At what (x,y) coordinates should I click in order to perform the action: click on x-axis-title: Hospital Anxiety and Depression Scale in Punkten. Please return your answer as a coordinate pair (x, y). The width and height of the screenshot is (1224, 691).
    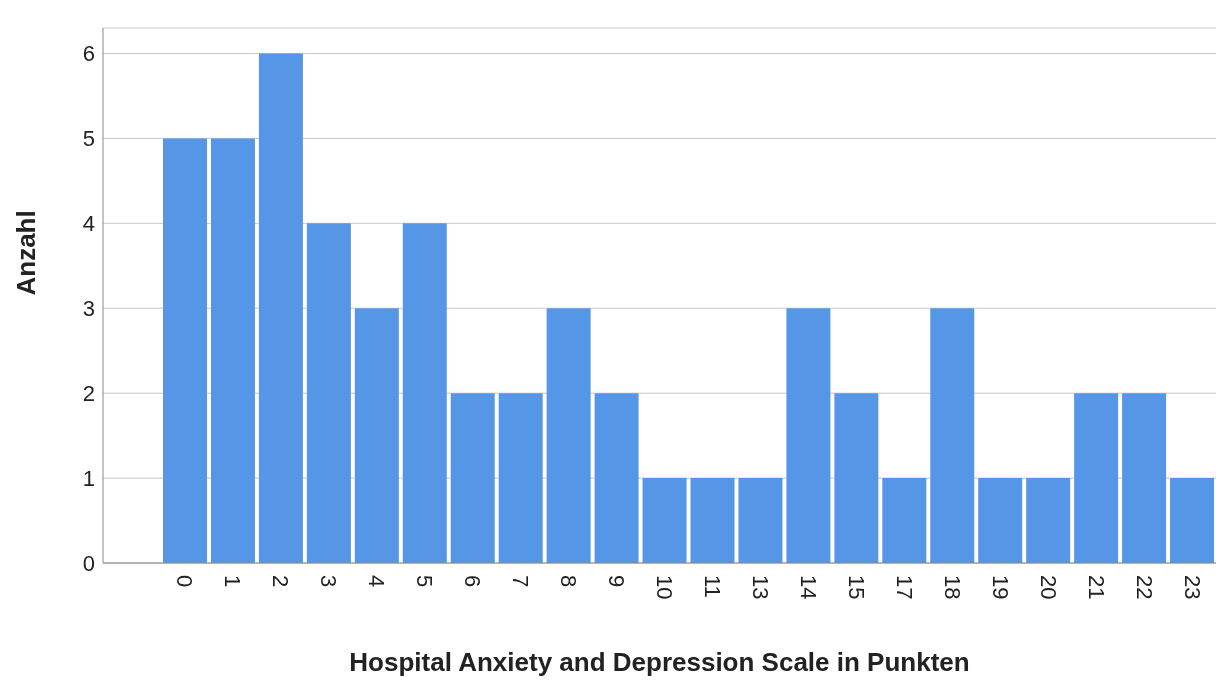
    Looking at the image, I should click on (659, 662).